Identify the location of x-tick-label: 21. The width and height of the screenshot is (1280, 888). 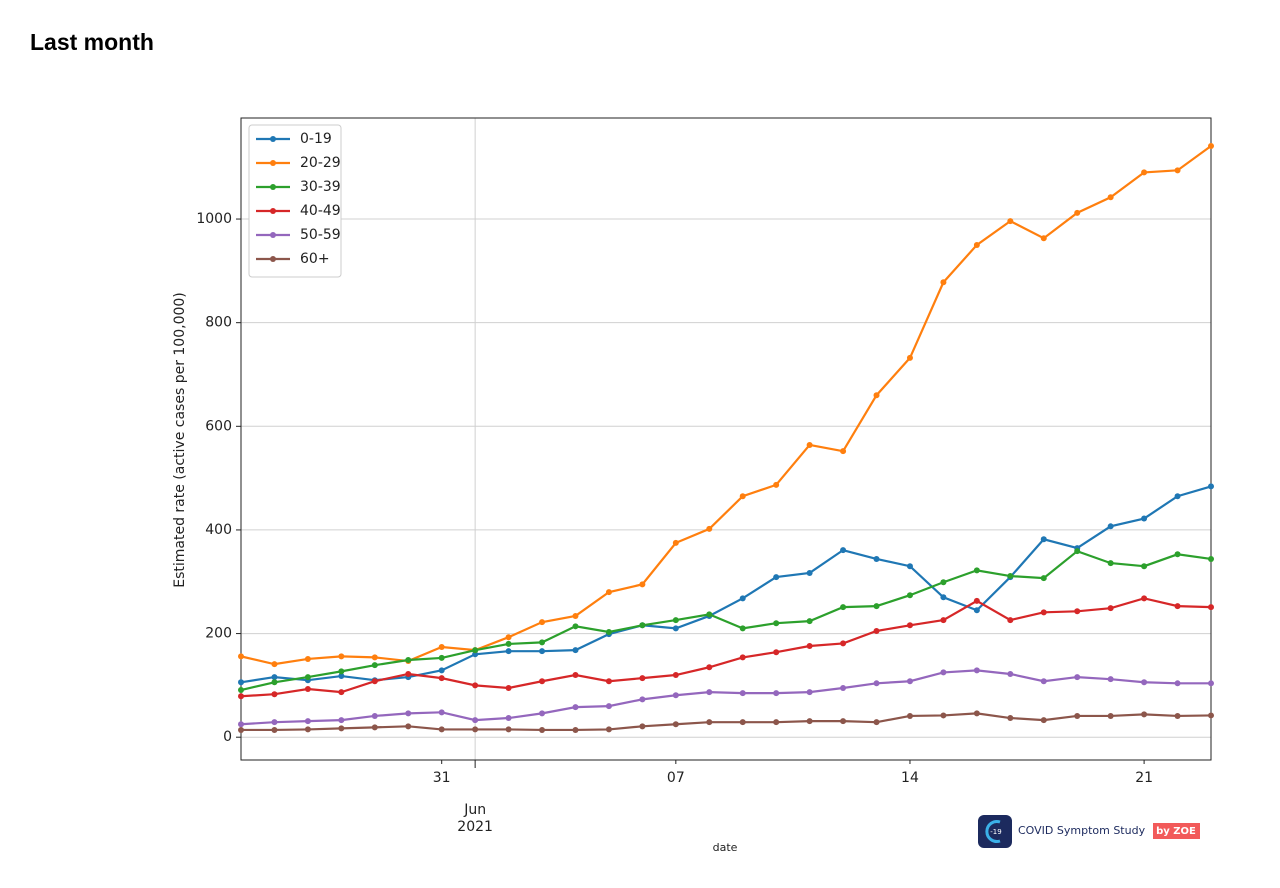
(1144, 778).